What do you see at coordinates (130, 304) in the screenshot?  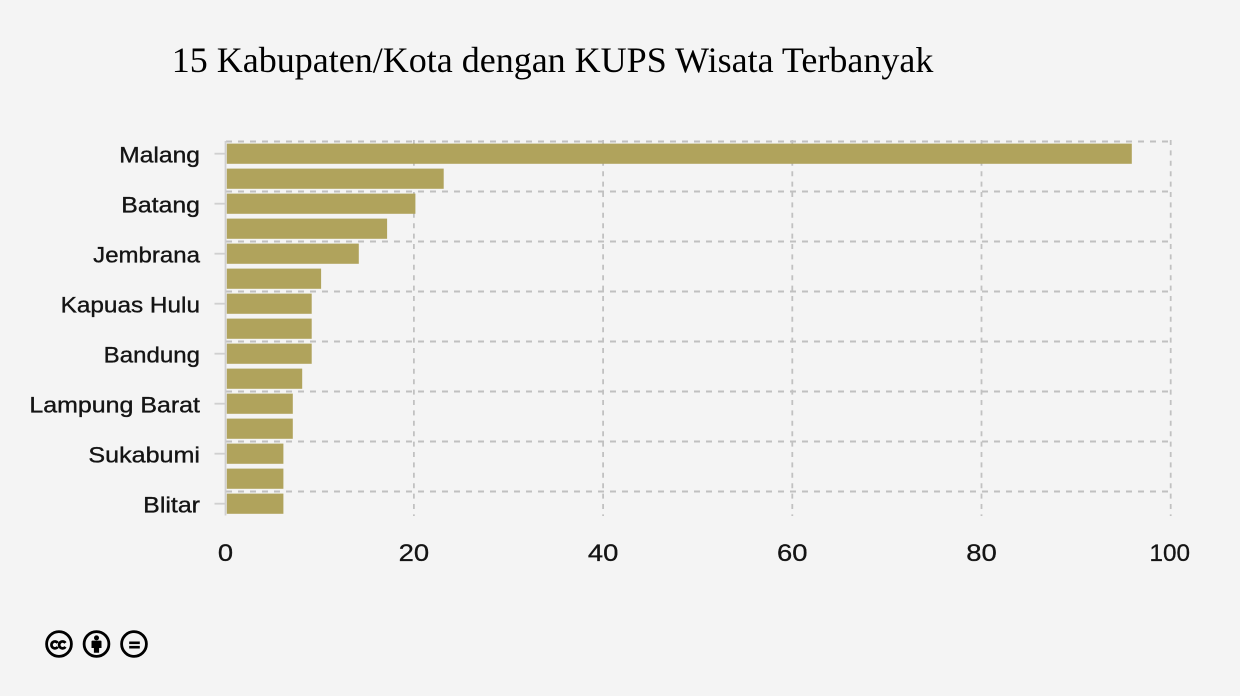 I see `svg-text: Kapuas Hulu` at bounding box center [130, 304].